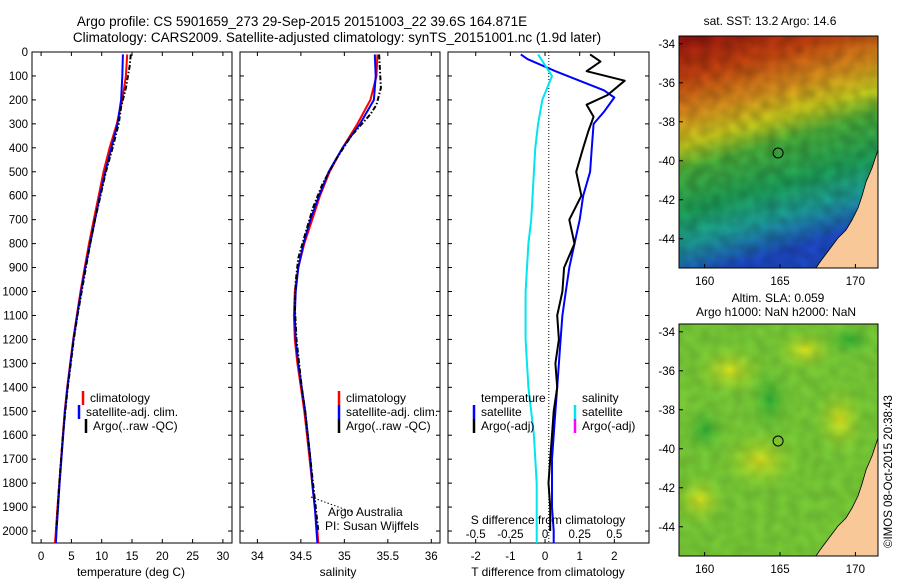 The width and height of the screenshot is (900, 580). What do you see at coordinates (507, 426) in the screenshot?
I see `legend-label-t-argo: Argo(-adj)` at bounding box center [507, 426].